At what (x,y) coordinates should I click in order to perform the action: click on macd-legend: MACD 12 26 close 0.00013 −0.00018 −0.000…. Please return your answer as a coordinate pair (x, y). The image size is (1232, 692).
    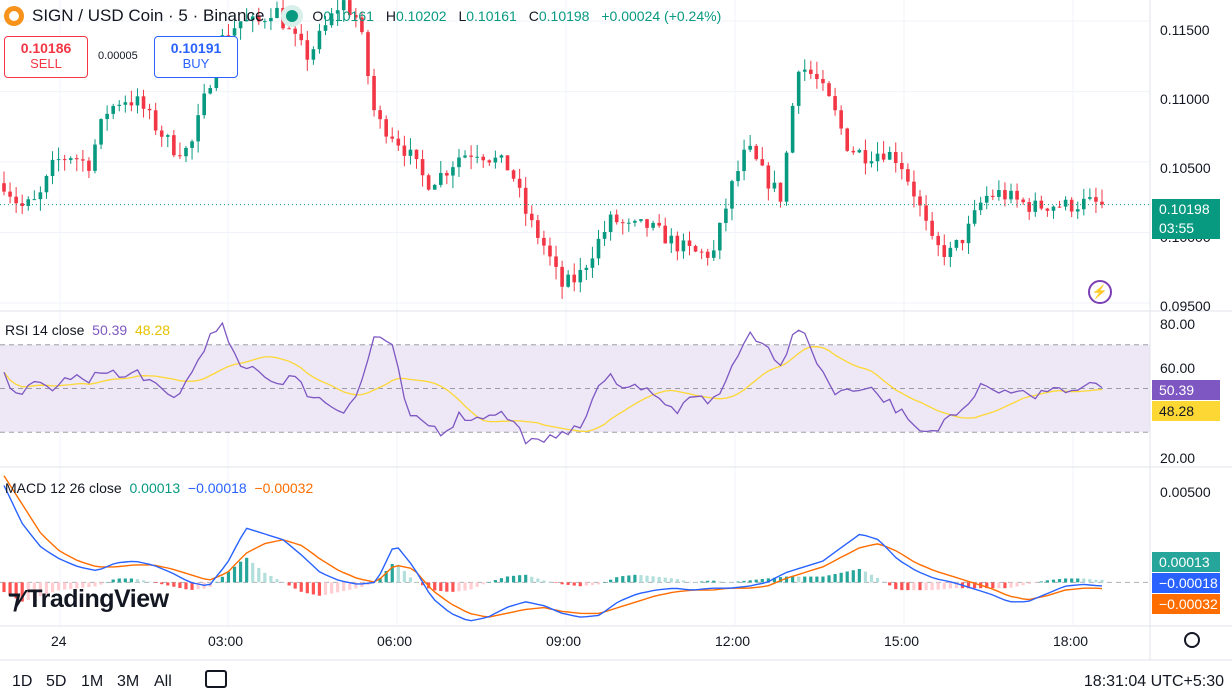
    Looking at the image, I should click on (159, 488).